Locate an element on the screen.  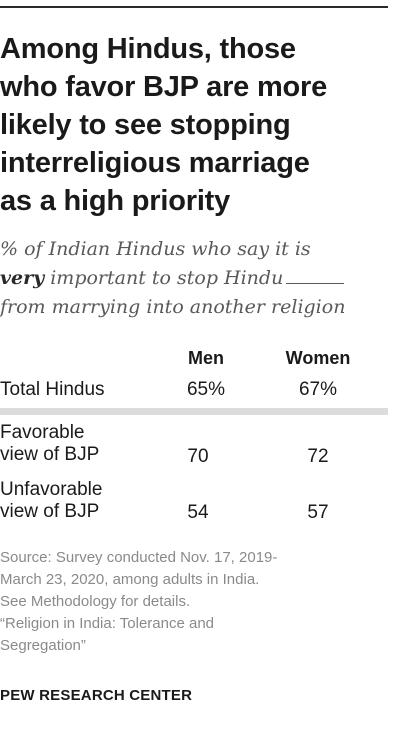
row-label-unfavorable-bjp: Unfavorable view of BJP is located at coordinates (80, 501).